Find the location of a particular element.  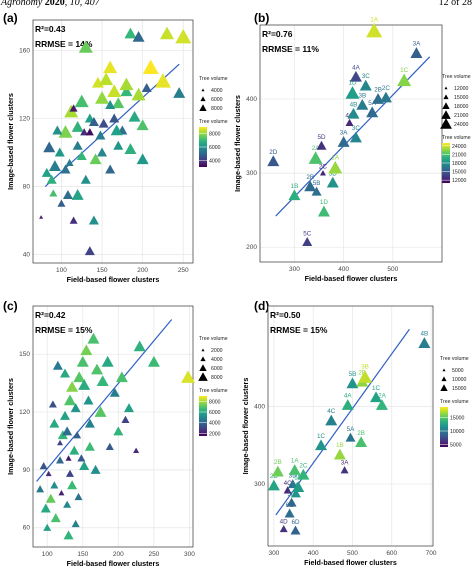

color-bar is located at coordinates (203, 416).